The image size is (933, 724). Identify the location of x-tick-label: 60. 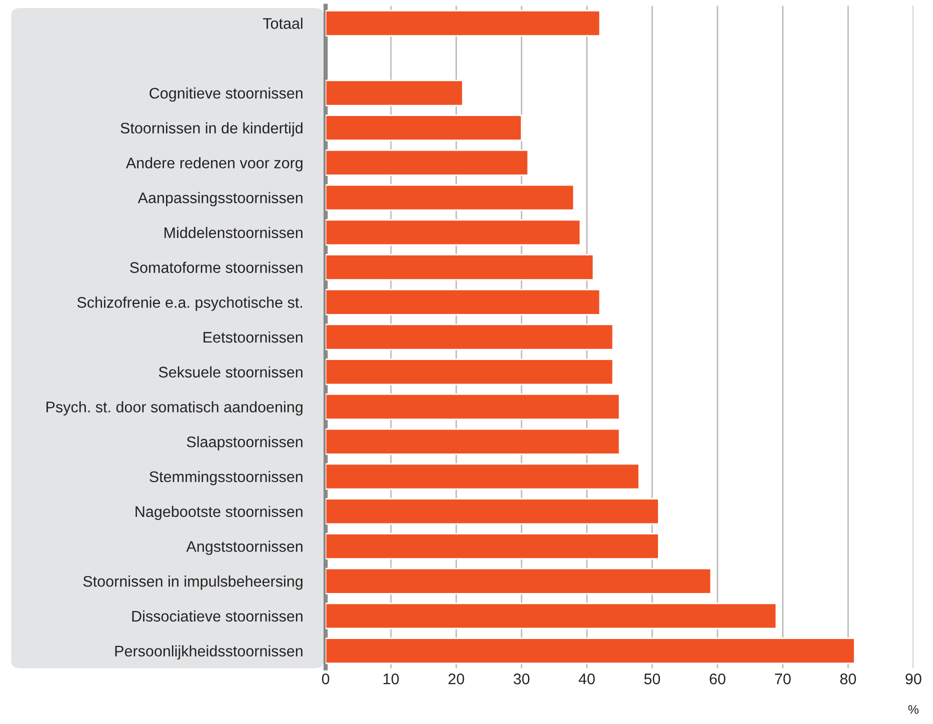
(718, 679).